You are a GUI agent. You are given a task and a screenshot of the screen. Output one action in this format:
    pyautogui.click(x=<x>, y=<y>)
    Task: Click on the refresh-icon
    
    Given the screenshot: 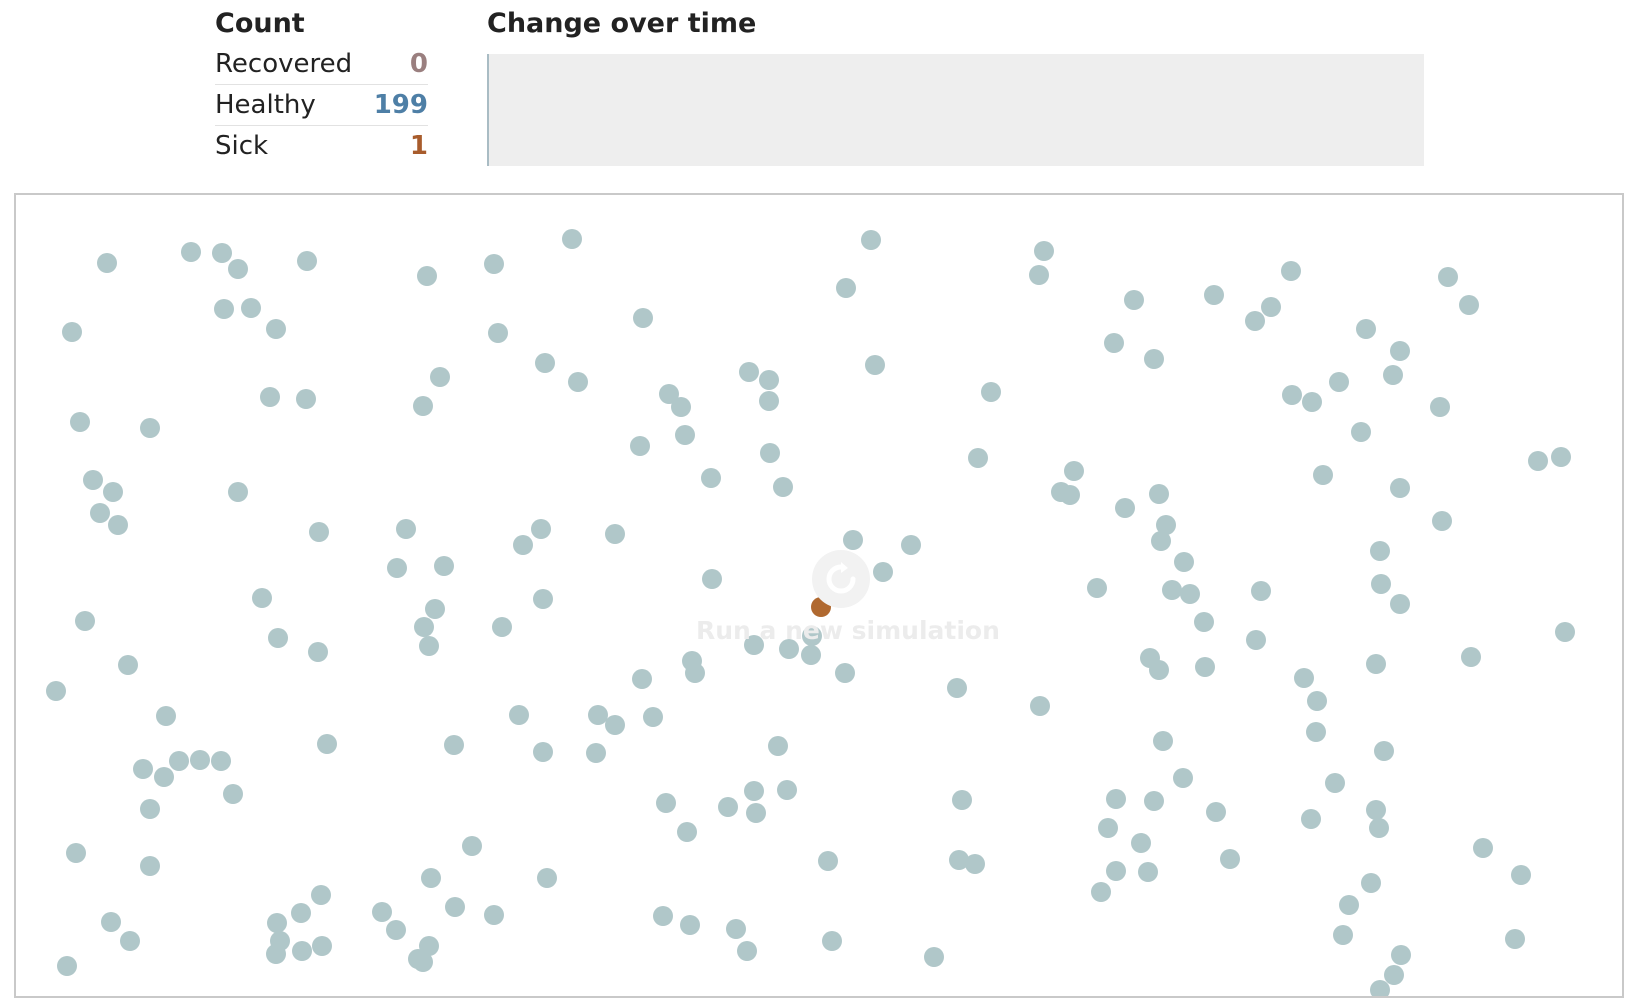 What is the action you would take?
    pyautogui.click(x=841, y=579)
    